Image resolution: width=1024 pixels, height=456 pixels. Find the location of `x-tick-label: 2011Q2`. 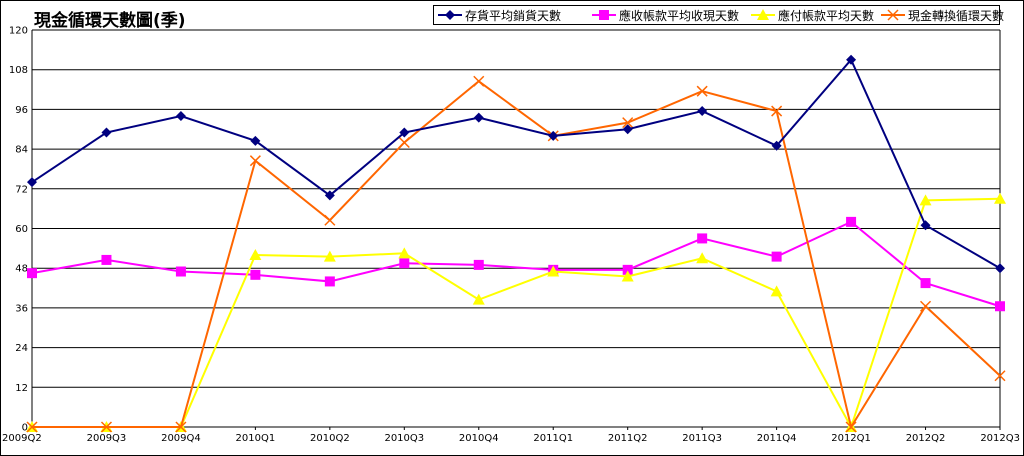

x-tick-label: 2011Q2 is located at coordinates (628, 438).